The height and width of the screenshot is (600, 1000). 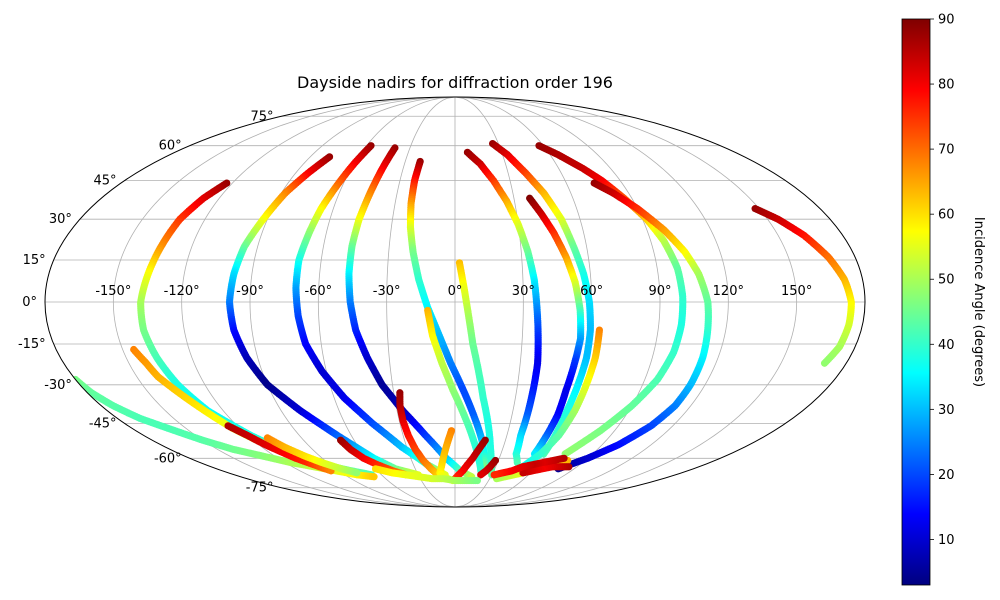 I want to click on colorbar-tick-label: 20, so click(x=946, y=475).